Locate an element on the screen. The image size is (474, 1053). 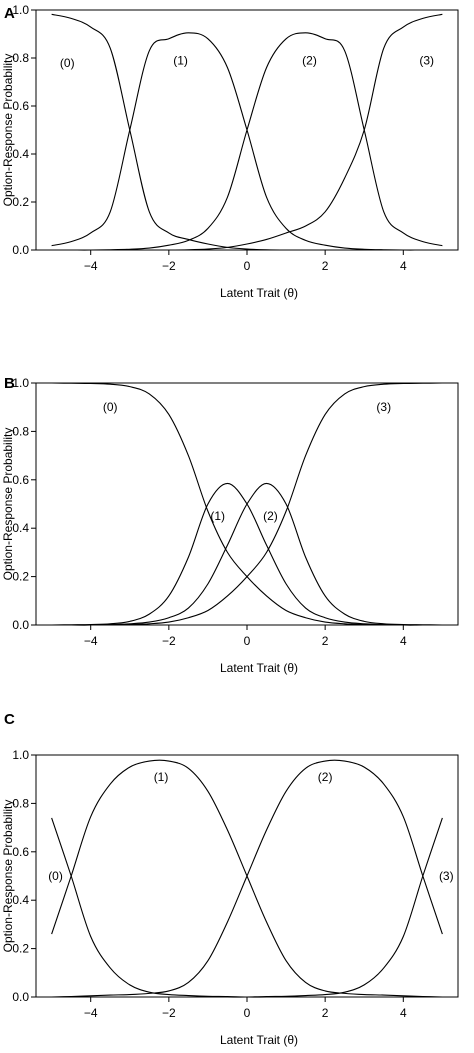
panel-letter: A is located at coordinates (9, 13).